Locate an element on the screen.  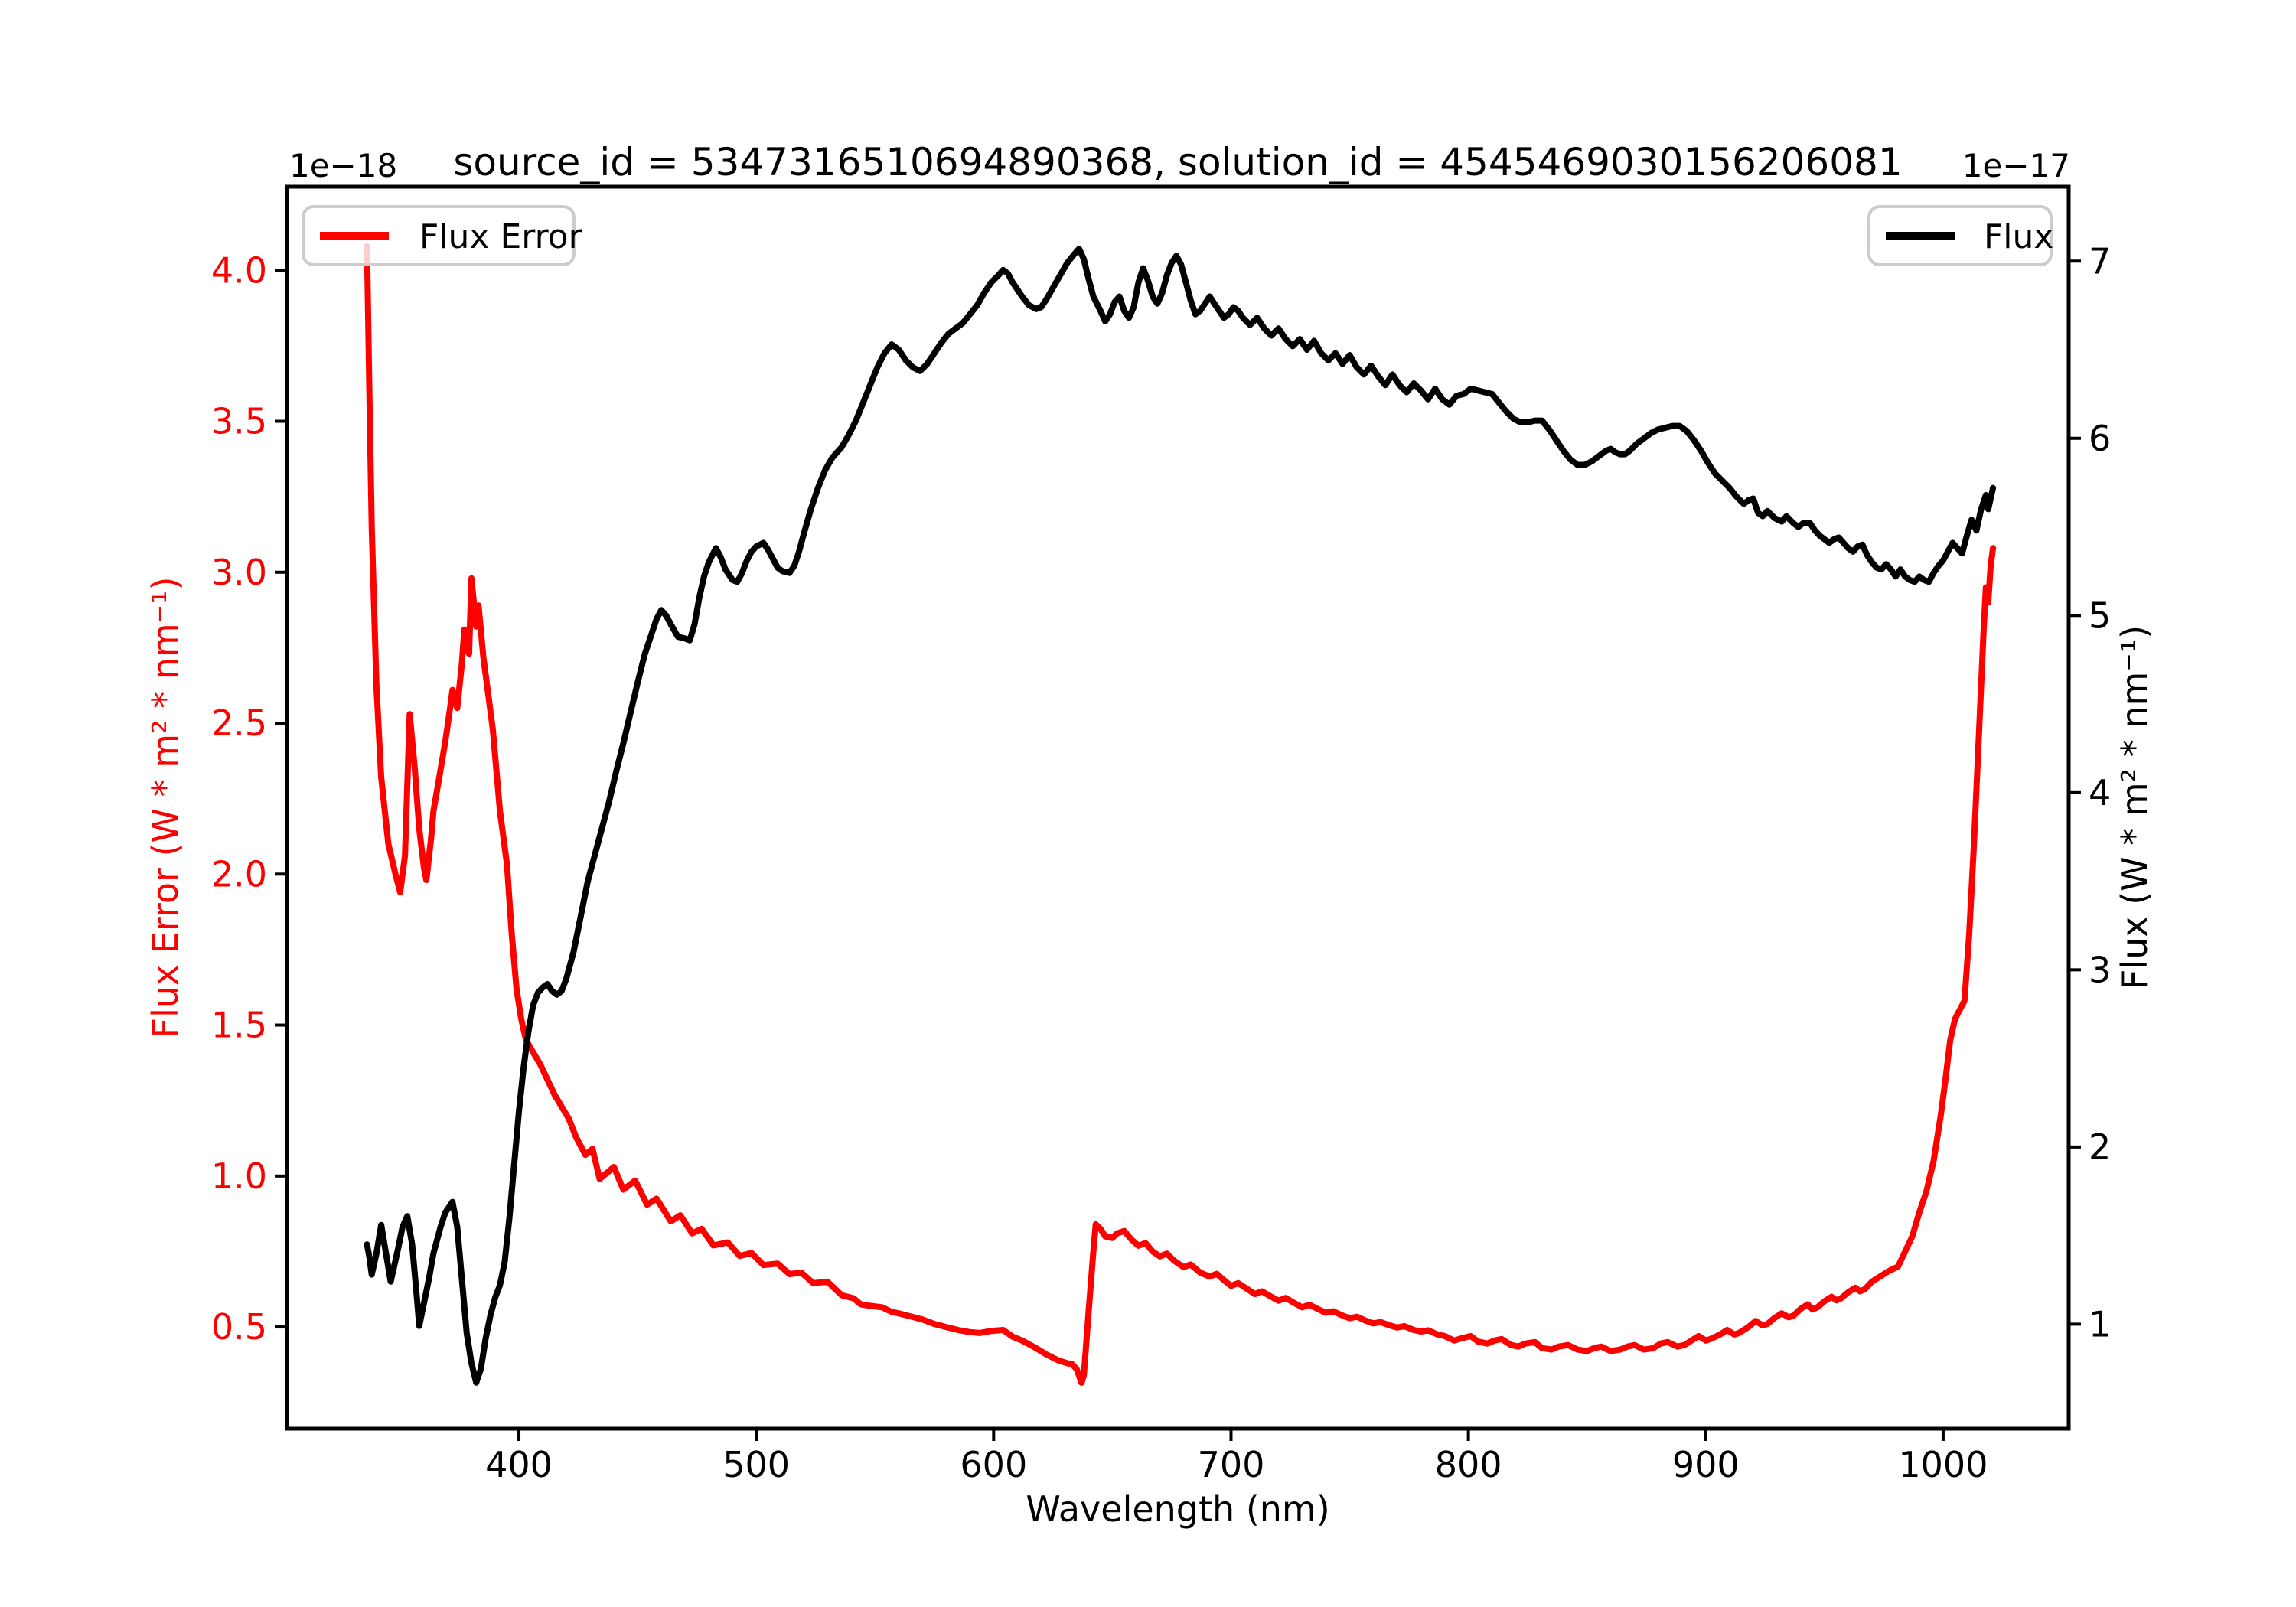
legend-flux-box is located at coordinates (1960, 235).